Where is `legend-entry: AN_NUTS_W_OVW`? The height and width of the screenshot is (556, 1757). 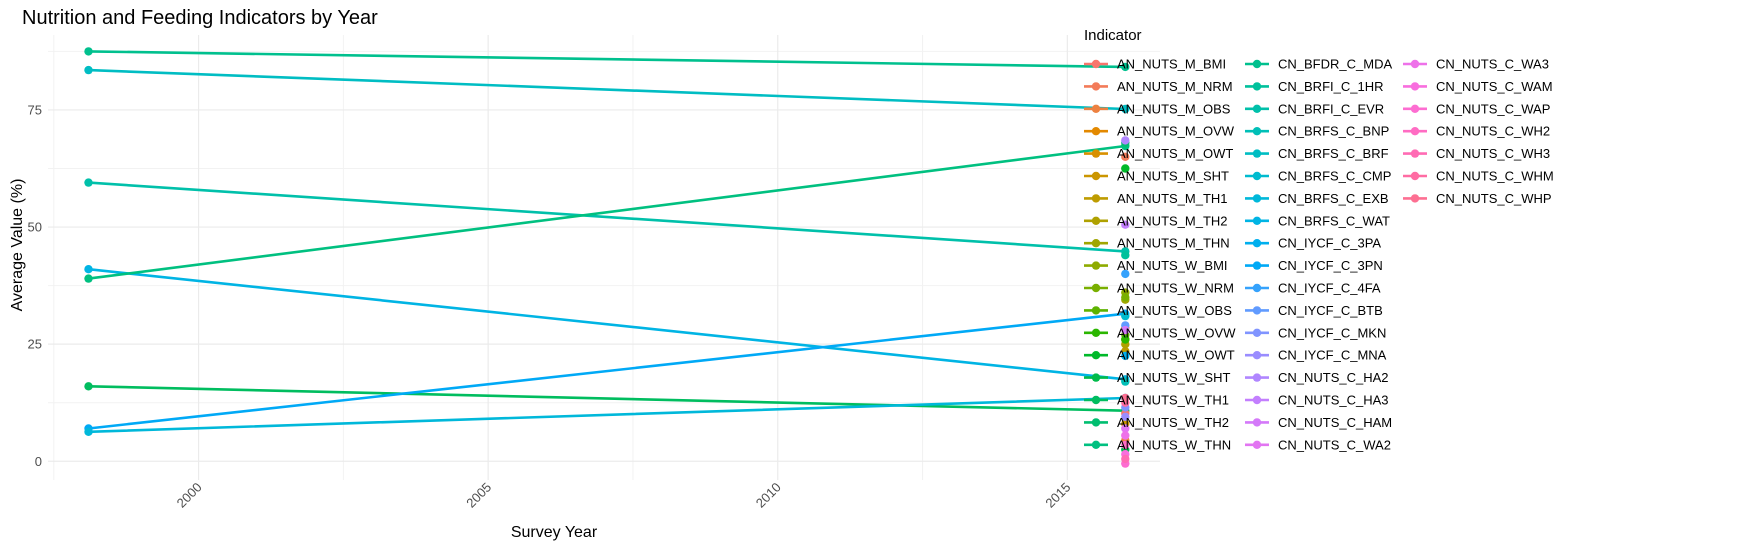
legend-entry: AN_NUTS_W_OVW is located at coordinates (1160, 332).